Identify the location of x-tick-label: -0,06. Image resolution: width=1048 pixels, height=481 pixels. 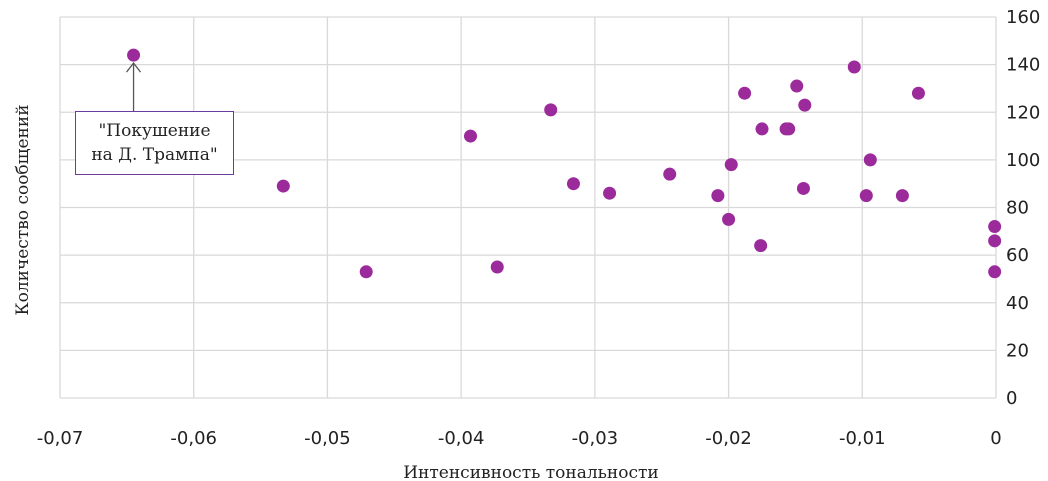
(193, 438).